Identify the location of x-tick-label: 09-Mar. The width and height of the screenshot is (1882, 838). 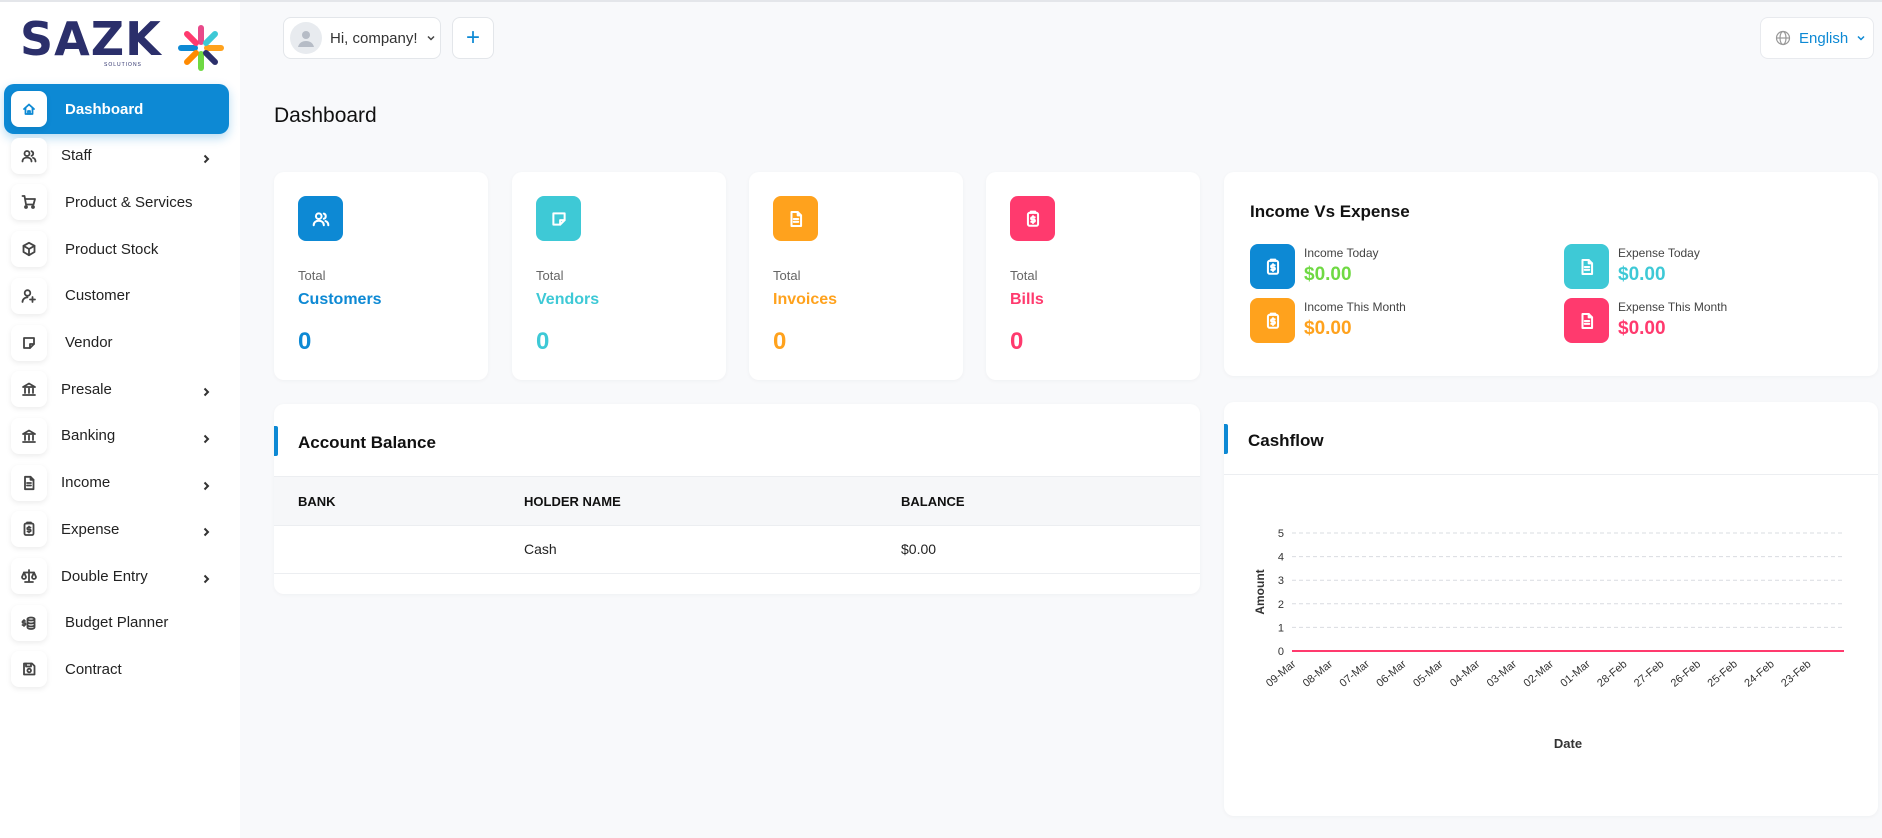
(1281, 674).